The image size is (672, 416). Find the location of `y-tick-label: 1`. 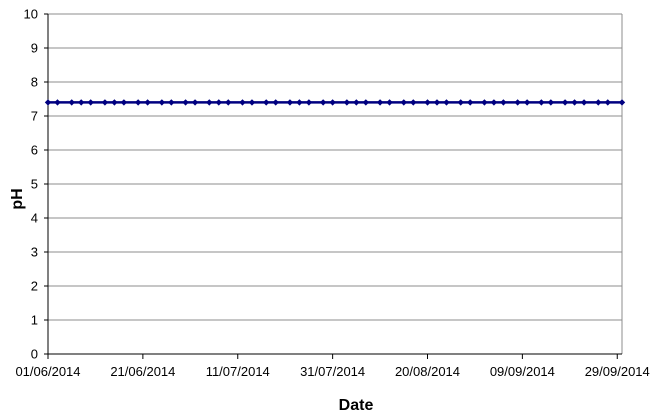

y-tick-label: 1 is located at coordinates (34, 320).